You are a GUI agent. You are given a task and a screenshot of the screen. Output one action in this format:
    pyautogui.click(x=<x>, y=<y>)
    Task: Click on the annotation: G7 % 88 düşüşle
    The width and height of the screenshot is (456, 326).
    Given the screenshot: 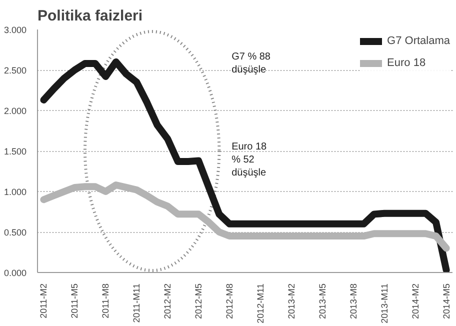 What is the action you would take?
    pyautogui.click(x=251, y=63)
    